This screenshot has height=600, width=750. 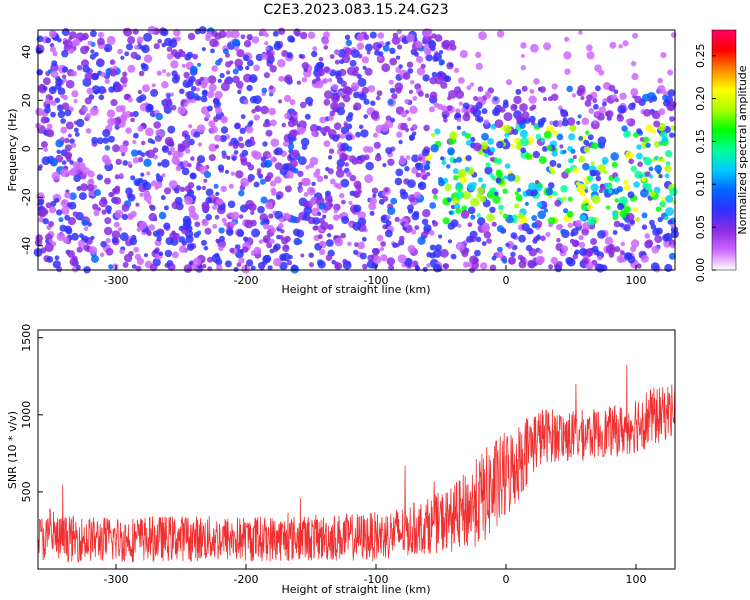 I want to click on colorbar-tick-label: 0.00, so click(x=700, y=270).